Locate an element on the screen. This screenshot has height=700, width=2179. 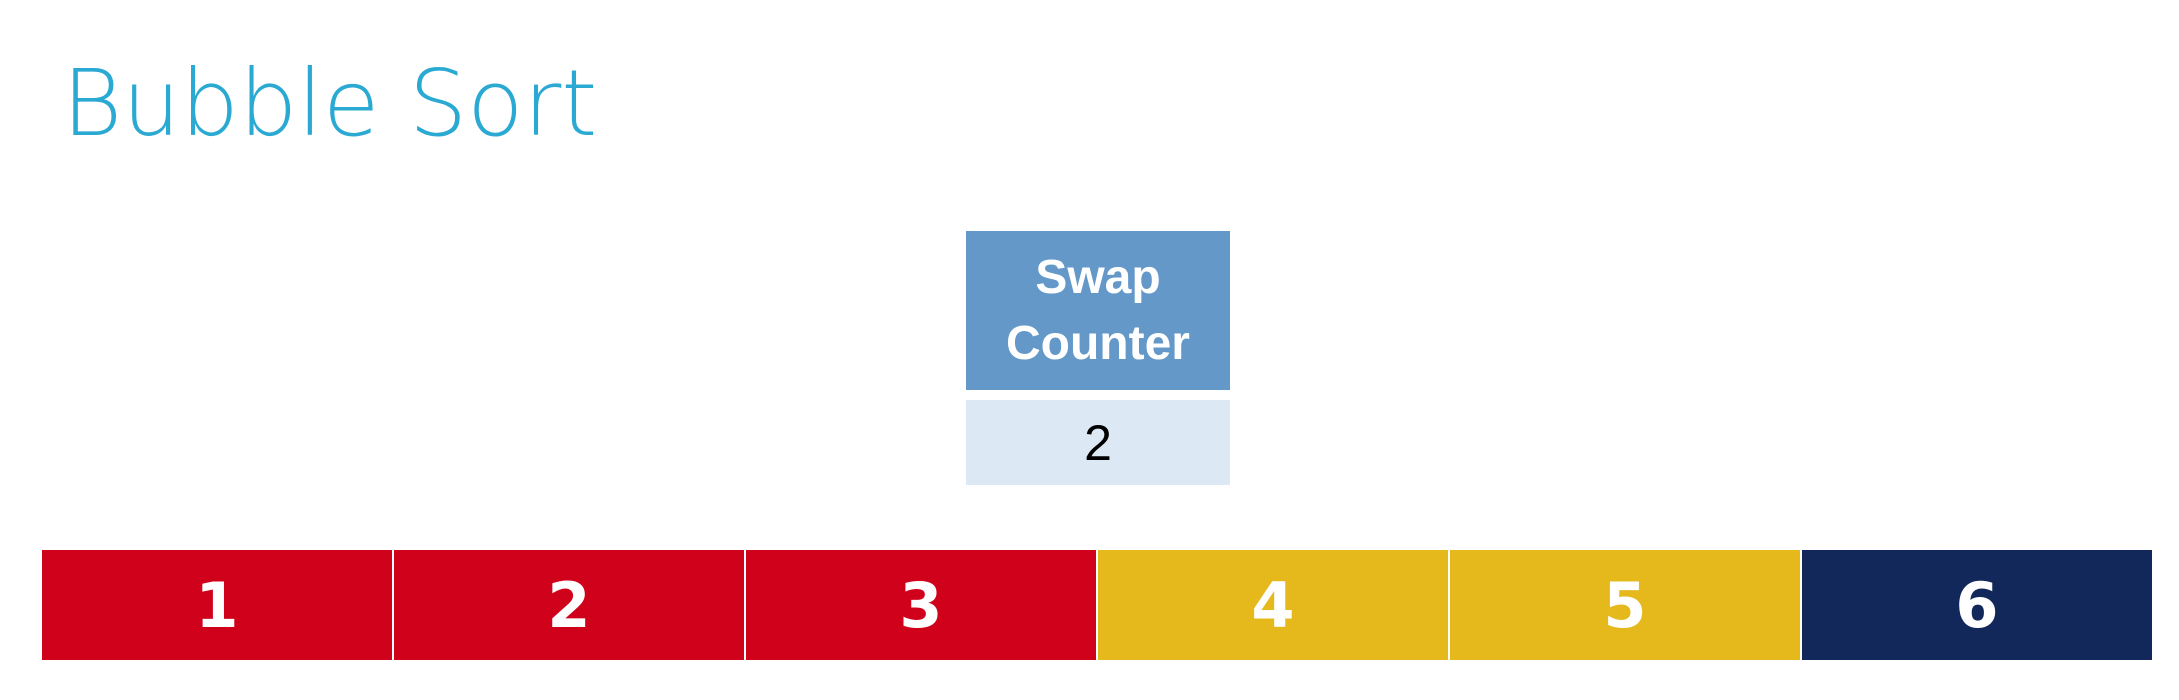
array-cell-6: 6 is located at coordinates (1977, 605).